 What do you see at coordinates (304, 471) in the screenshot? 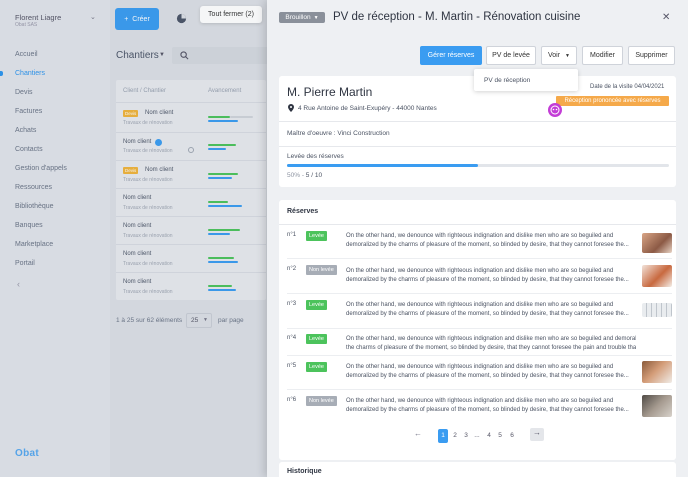
I see `history-title: Historique` at bounding box center [304, 471].